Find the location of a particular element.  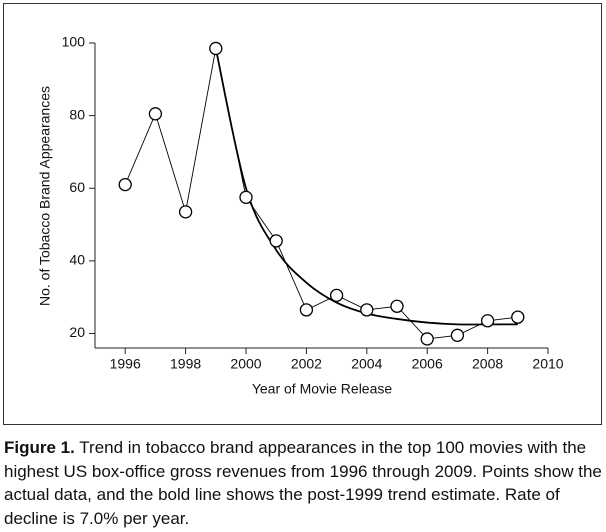

x-tick-label: 2010 is located at coordinates (547, 364).